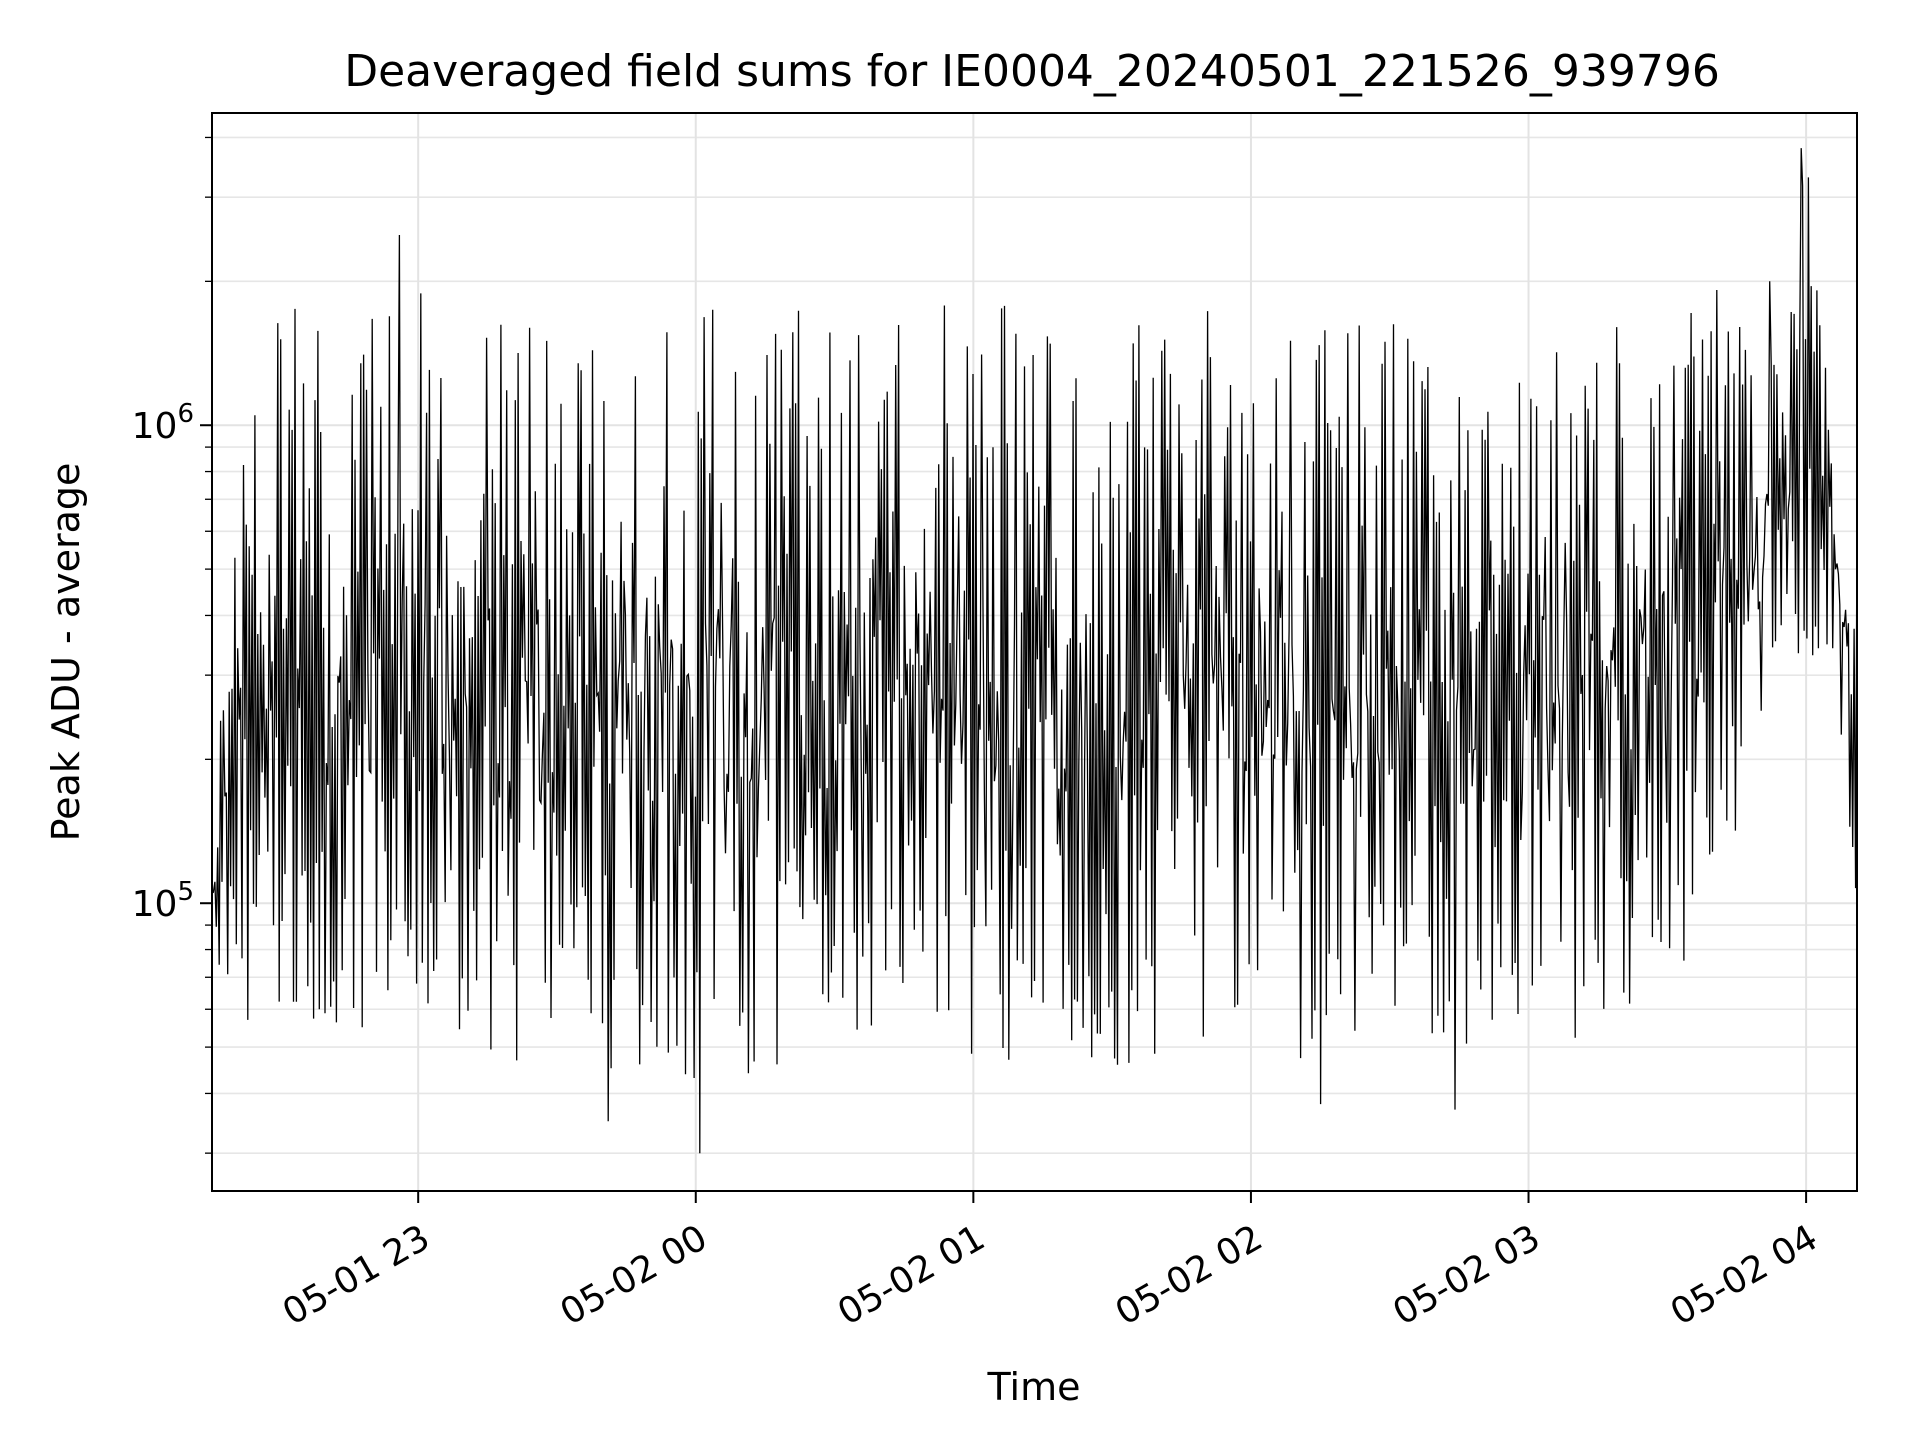 The image size is (1920, 1440). Describe the element at coordinates (1034, 1387) in the screenshot. I see `x-axis-label: Time` at that location.